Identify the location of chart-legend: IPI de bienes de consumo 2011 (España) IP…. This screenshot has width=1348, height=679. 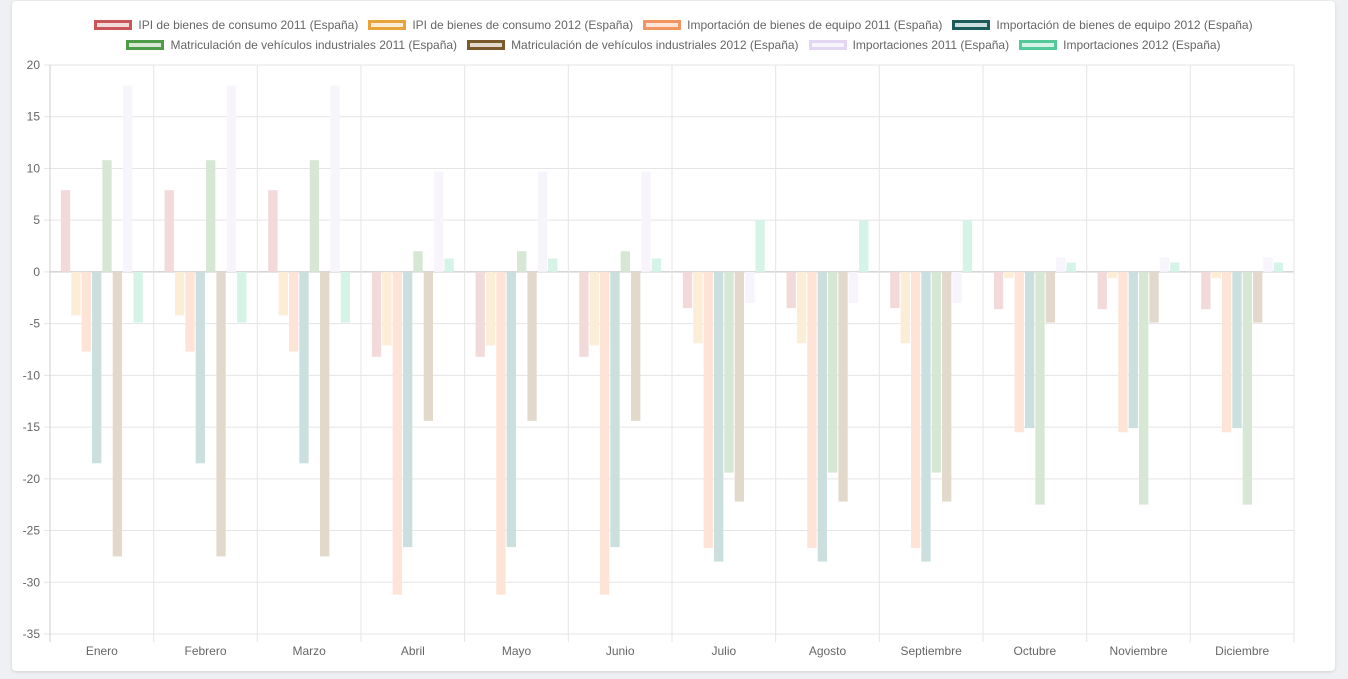
(673, 35).